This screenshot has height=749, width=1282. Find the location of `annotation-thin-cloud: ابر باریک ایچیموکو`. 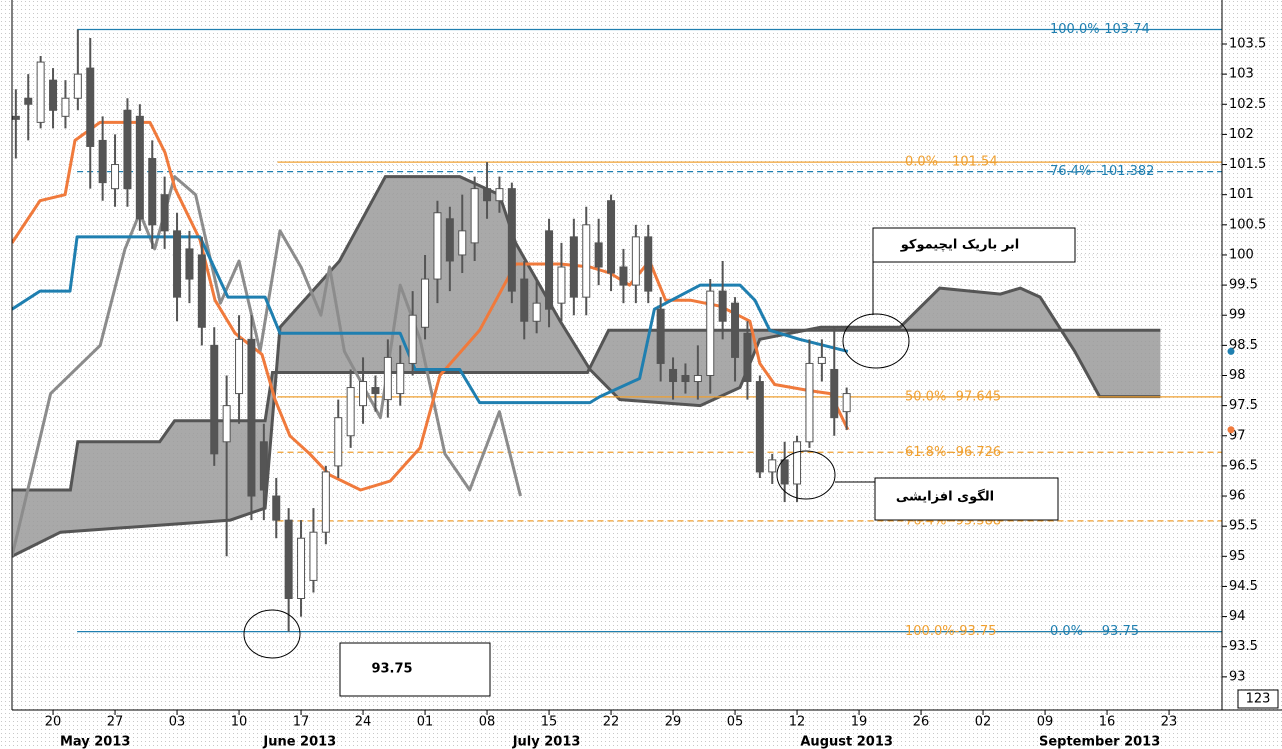

annotation-thin-cloud: ابر باریک ایچیموکو is located at coordinates (959, 298).